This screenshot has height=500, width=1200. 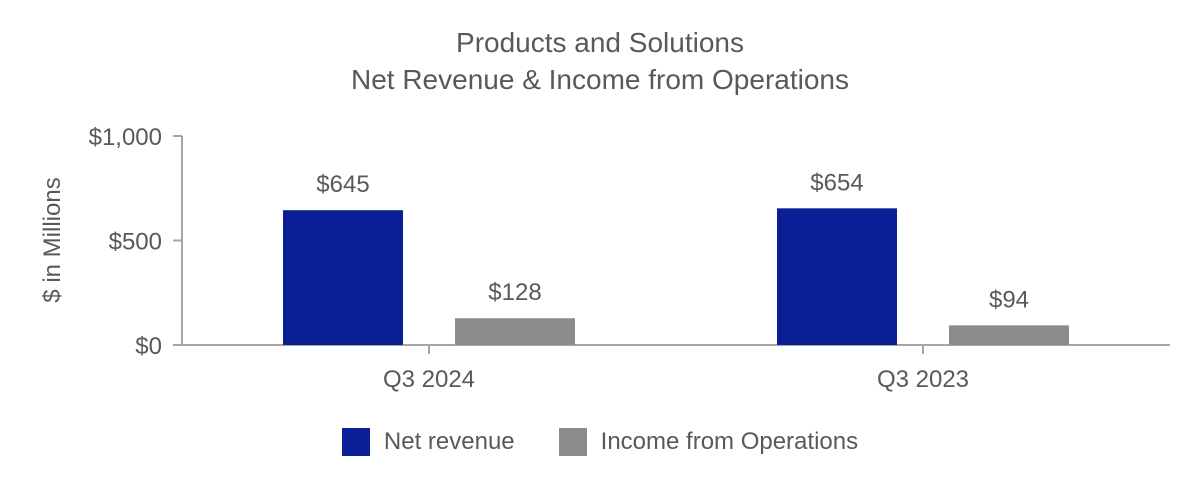 What do you see at coordinates (148, 346) in the screenshot?
I see `y-tick-label: $0` at bounding box center [148, 346].